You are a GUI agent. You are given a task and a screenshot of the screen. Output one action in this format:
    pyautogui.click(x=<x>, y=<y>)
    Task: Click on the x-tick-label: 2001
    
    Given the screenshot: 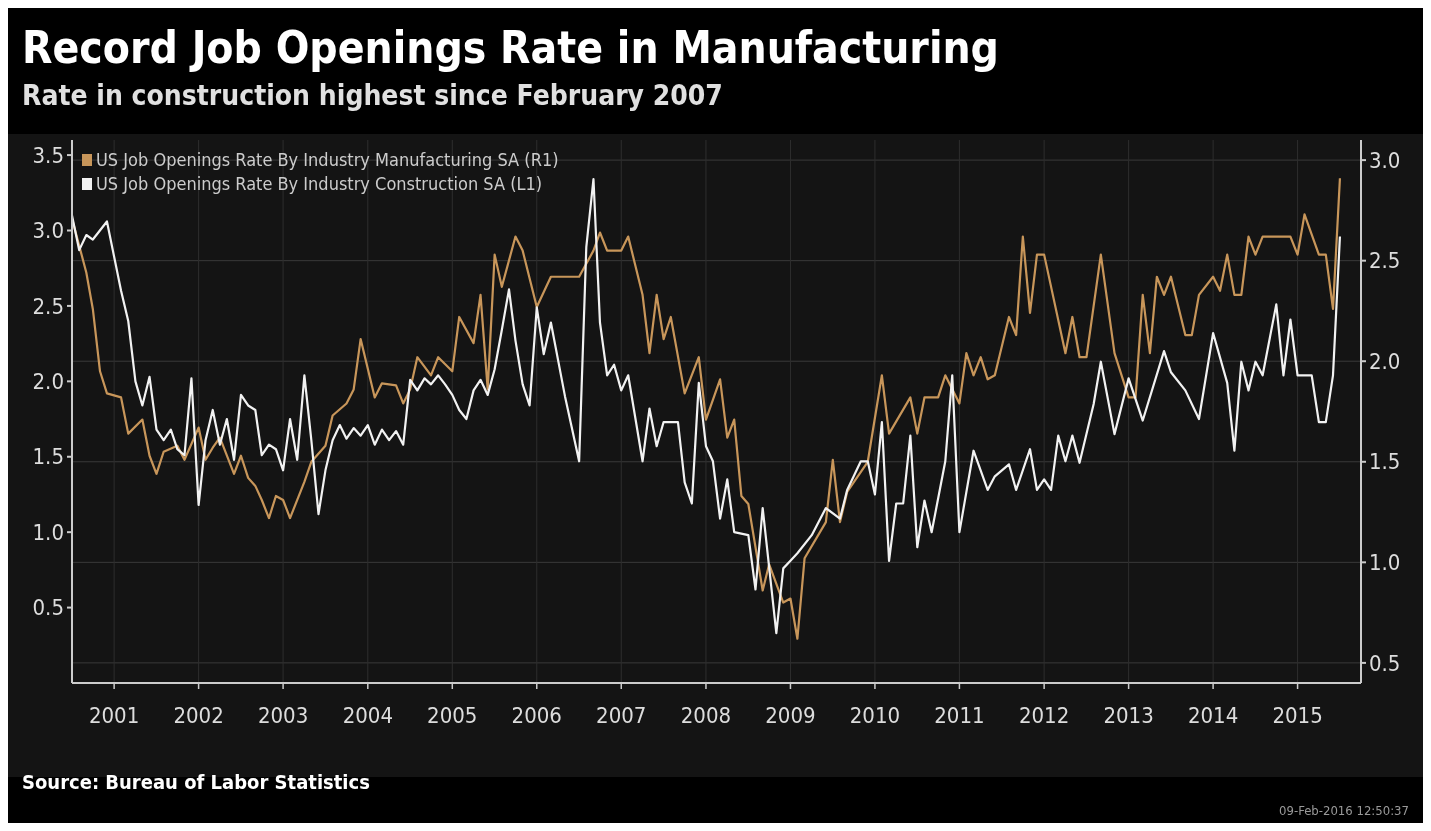 What is the action you would take?
    pyautogui.click(x=114, y=715)
    